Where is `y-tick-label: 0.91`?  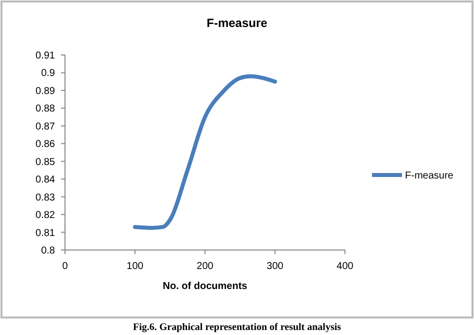
y-tick-label: 0.91 is located at coordinates (46, 56).